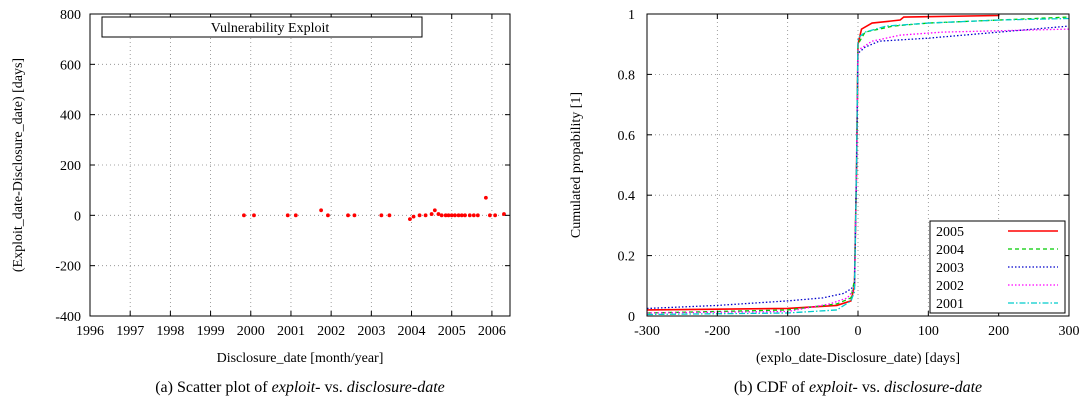 This screenshot has width=1089, height=404. I want to click on x-tick-label: 0, so click(858, 331).